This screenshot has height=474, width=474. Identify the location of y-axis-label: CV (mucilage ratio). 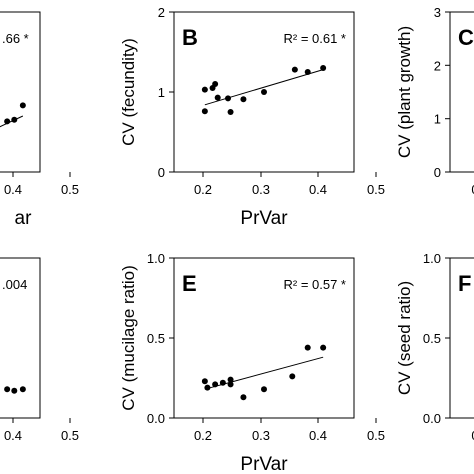
(128, 338).